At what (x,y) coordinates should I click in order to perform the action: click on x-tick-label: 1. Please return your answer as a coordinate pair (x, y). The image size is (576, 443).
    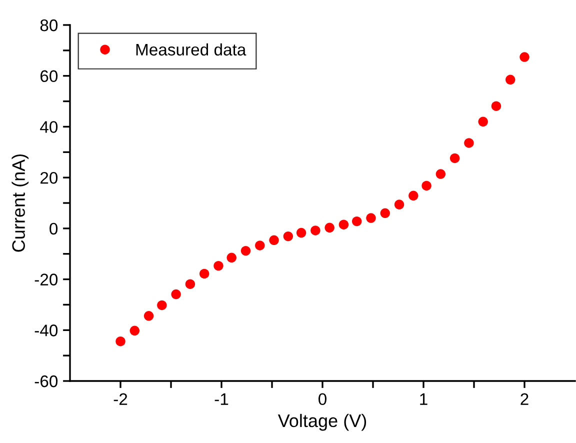
    Looking at the image, I should click on (424, 399).